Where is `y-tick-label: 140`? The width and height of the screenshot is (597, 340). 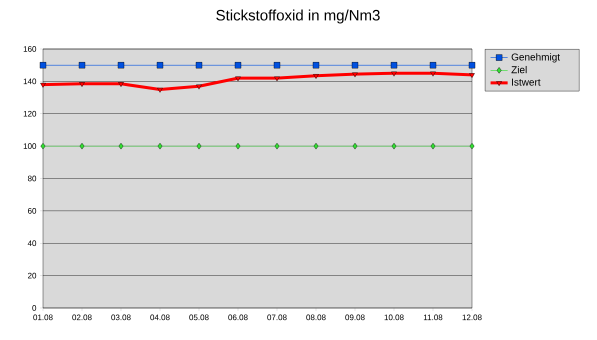 y-tick-label: 140 is located at coordinates (30, 81).